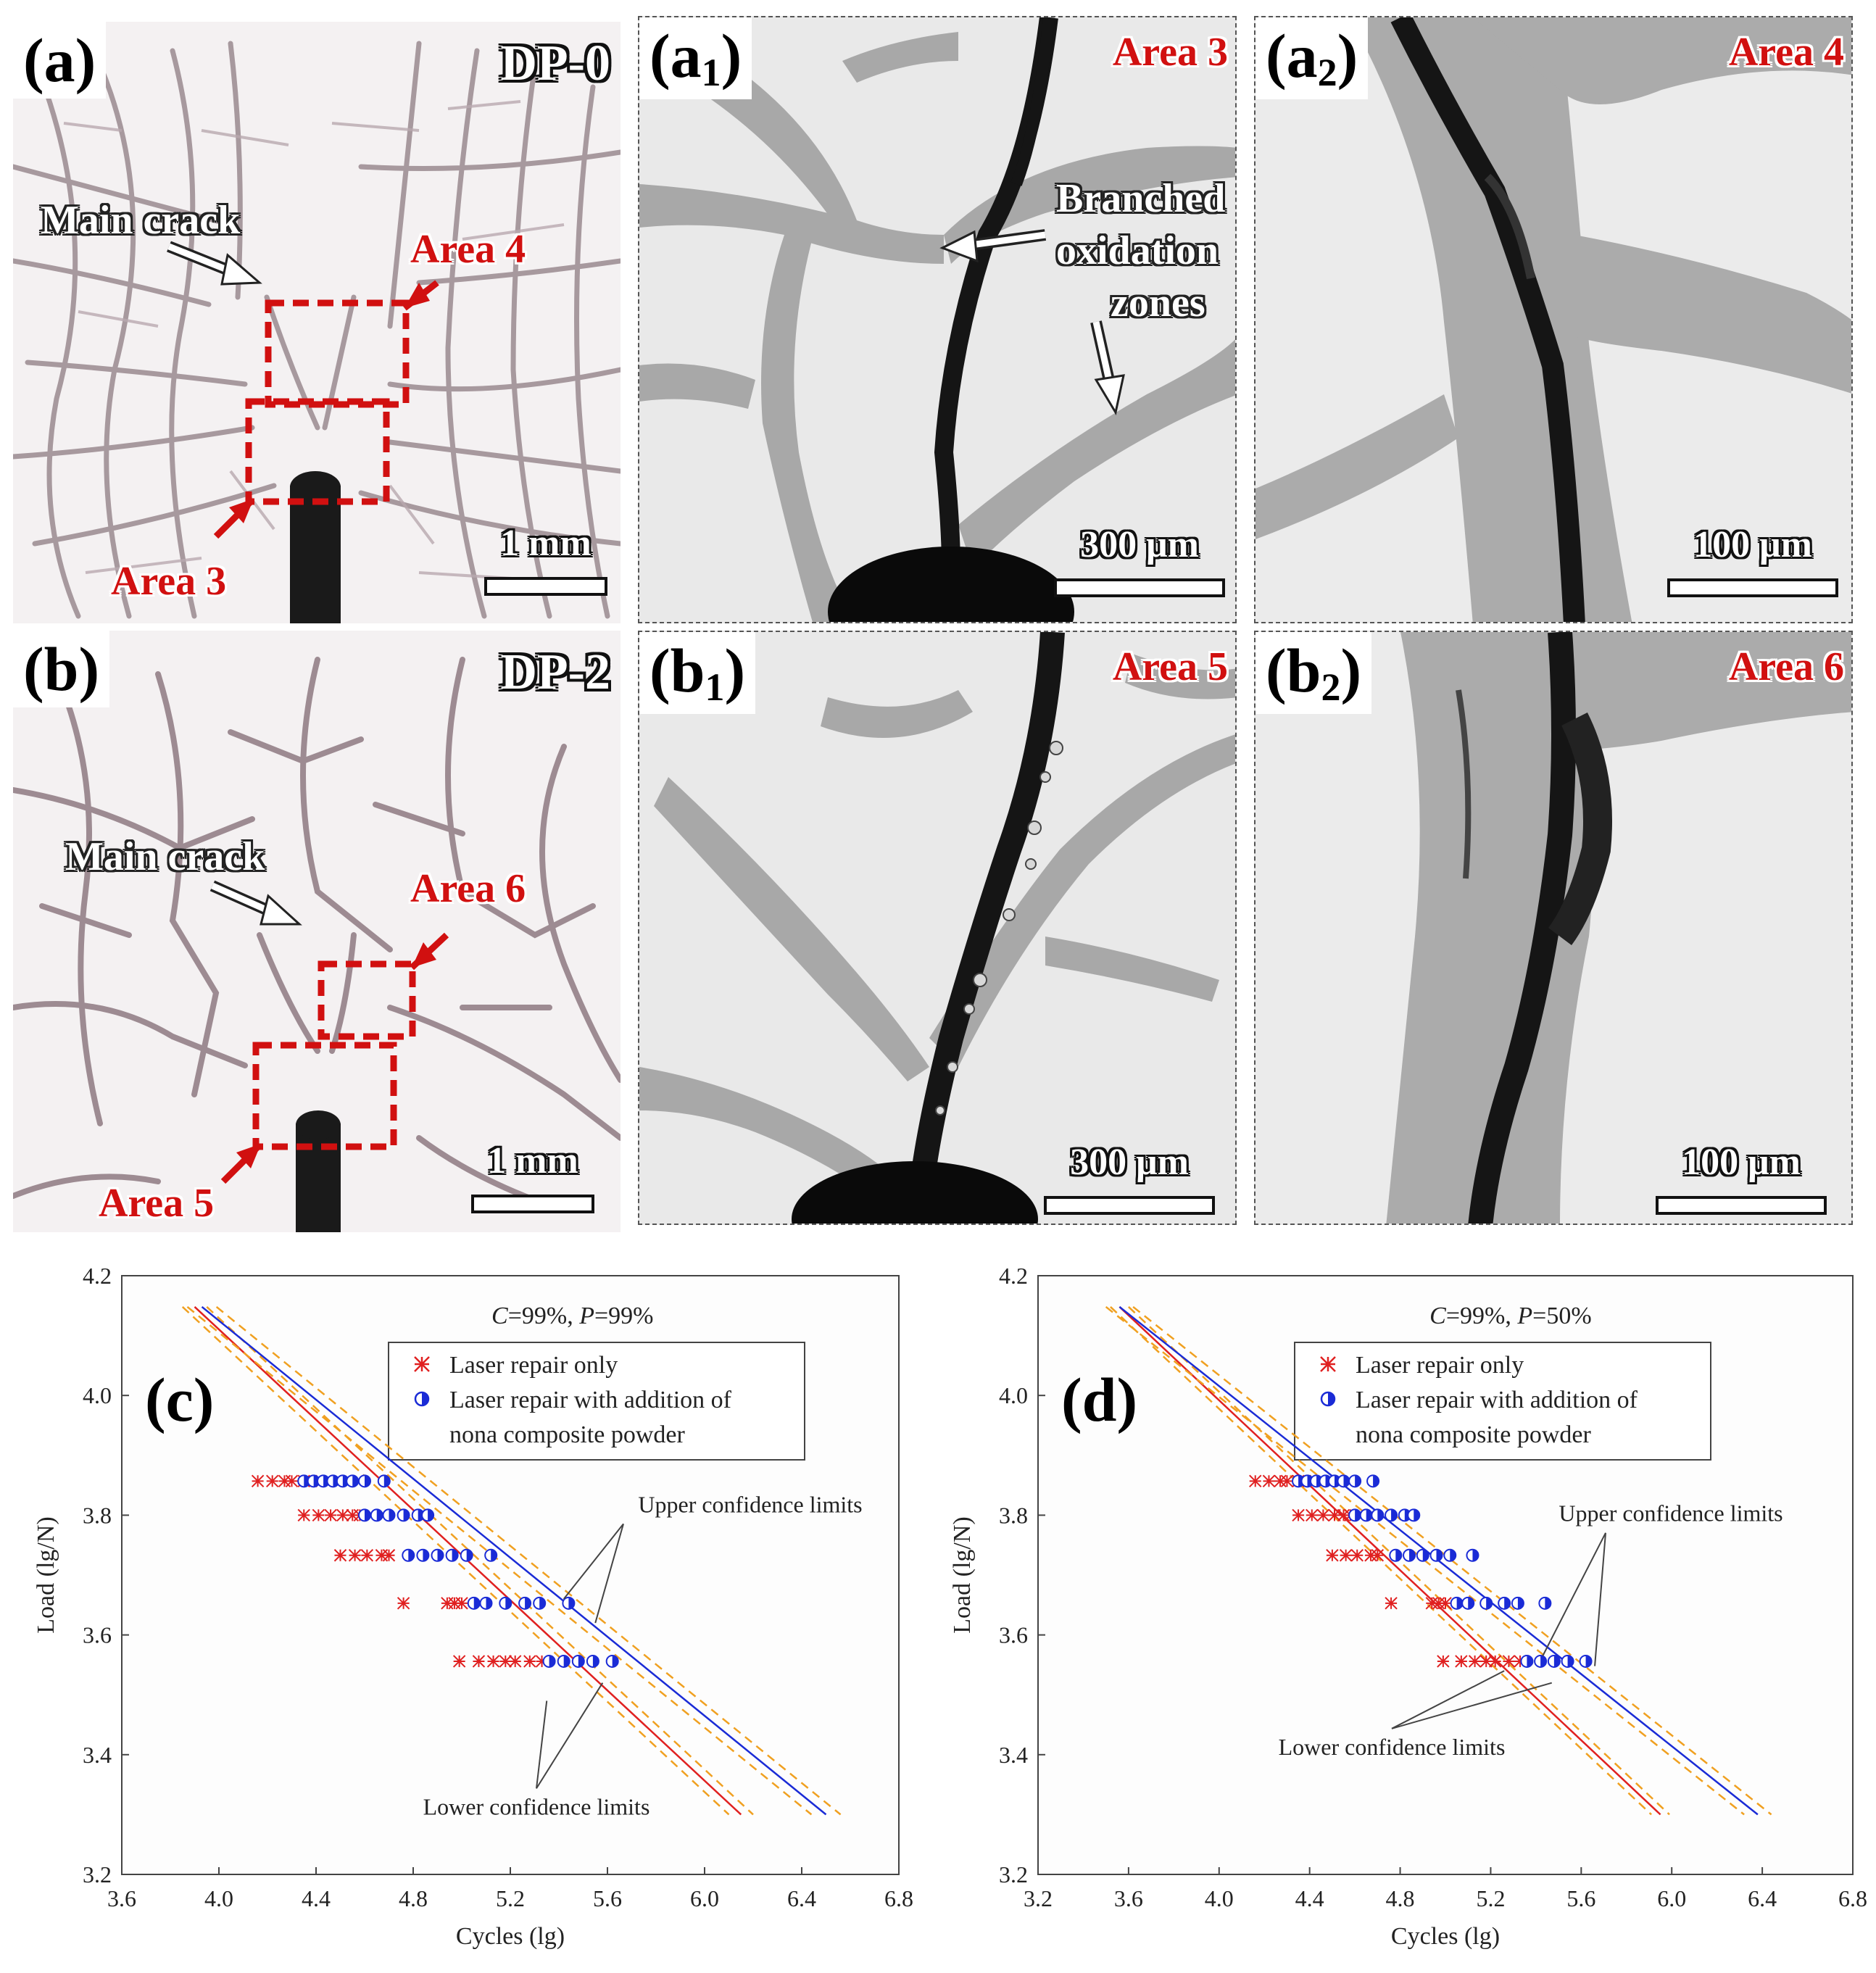 This screenshot has height=1973, width=1876. I want to click on panel-tag-b1-close: ), so click(735, 670).